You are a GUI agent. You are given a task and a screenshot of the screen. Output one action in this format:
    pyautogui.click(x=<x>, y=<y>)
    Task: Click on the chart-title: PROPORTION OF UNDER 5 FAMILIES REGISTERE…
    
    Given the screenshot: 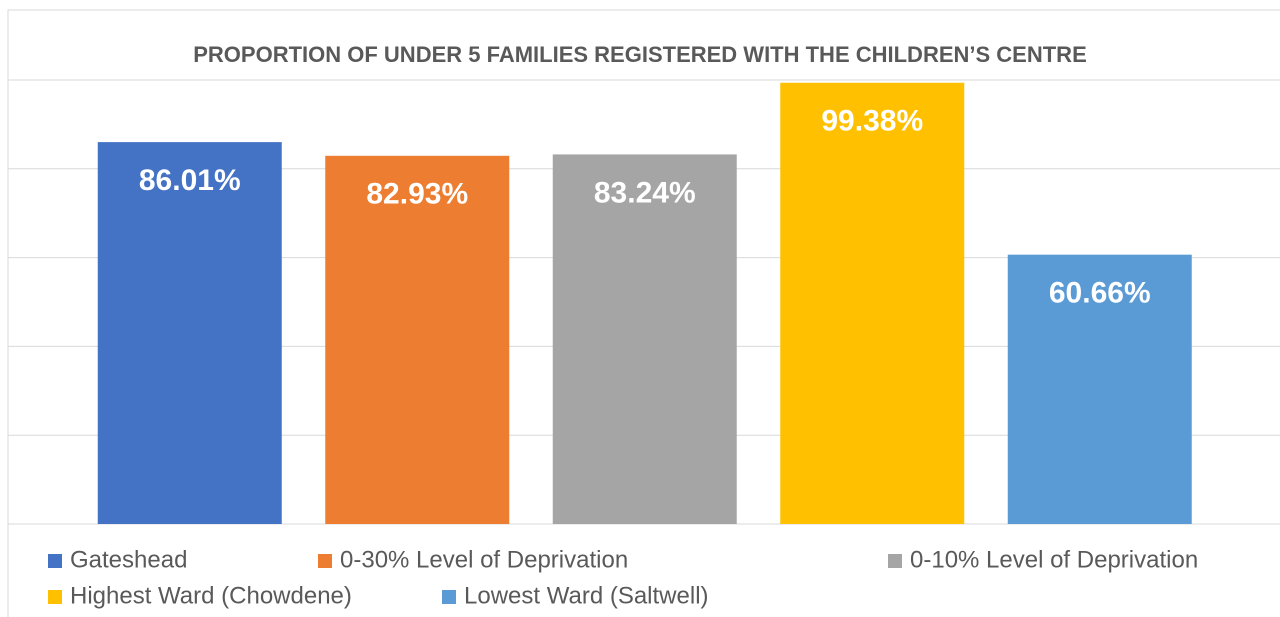 What is the action you would take?
    pyautogui.click(x=640, y=54)
    